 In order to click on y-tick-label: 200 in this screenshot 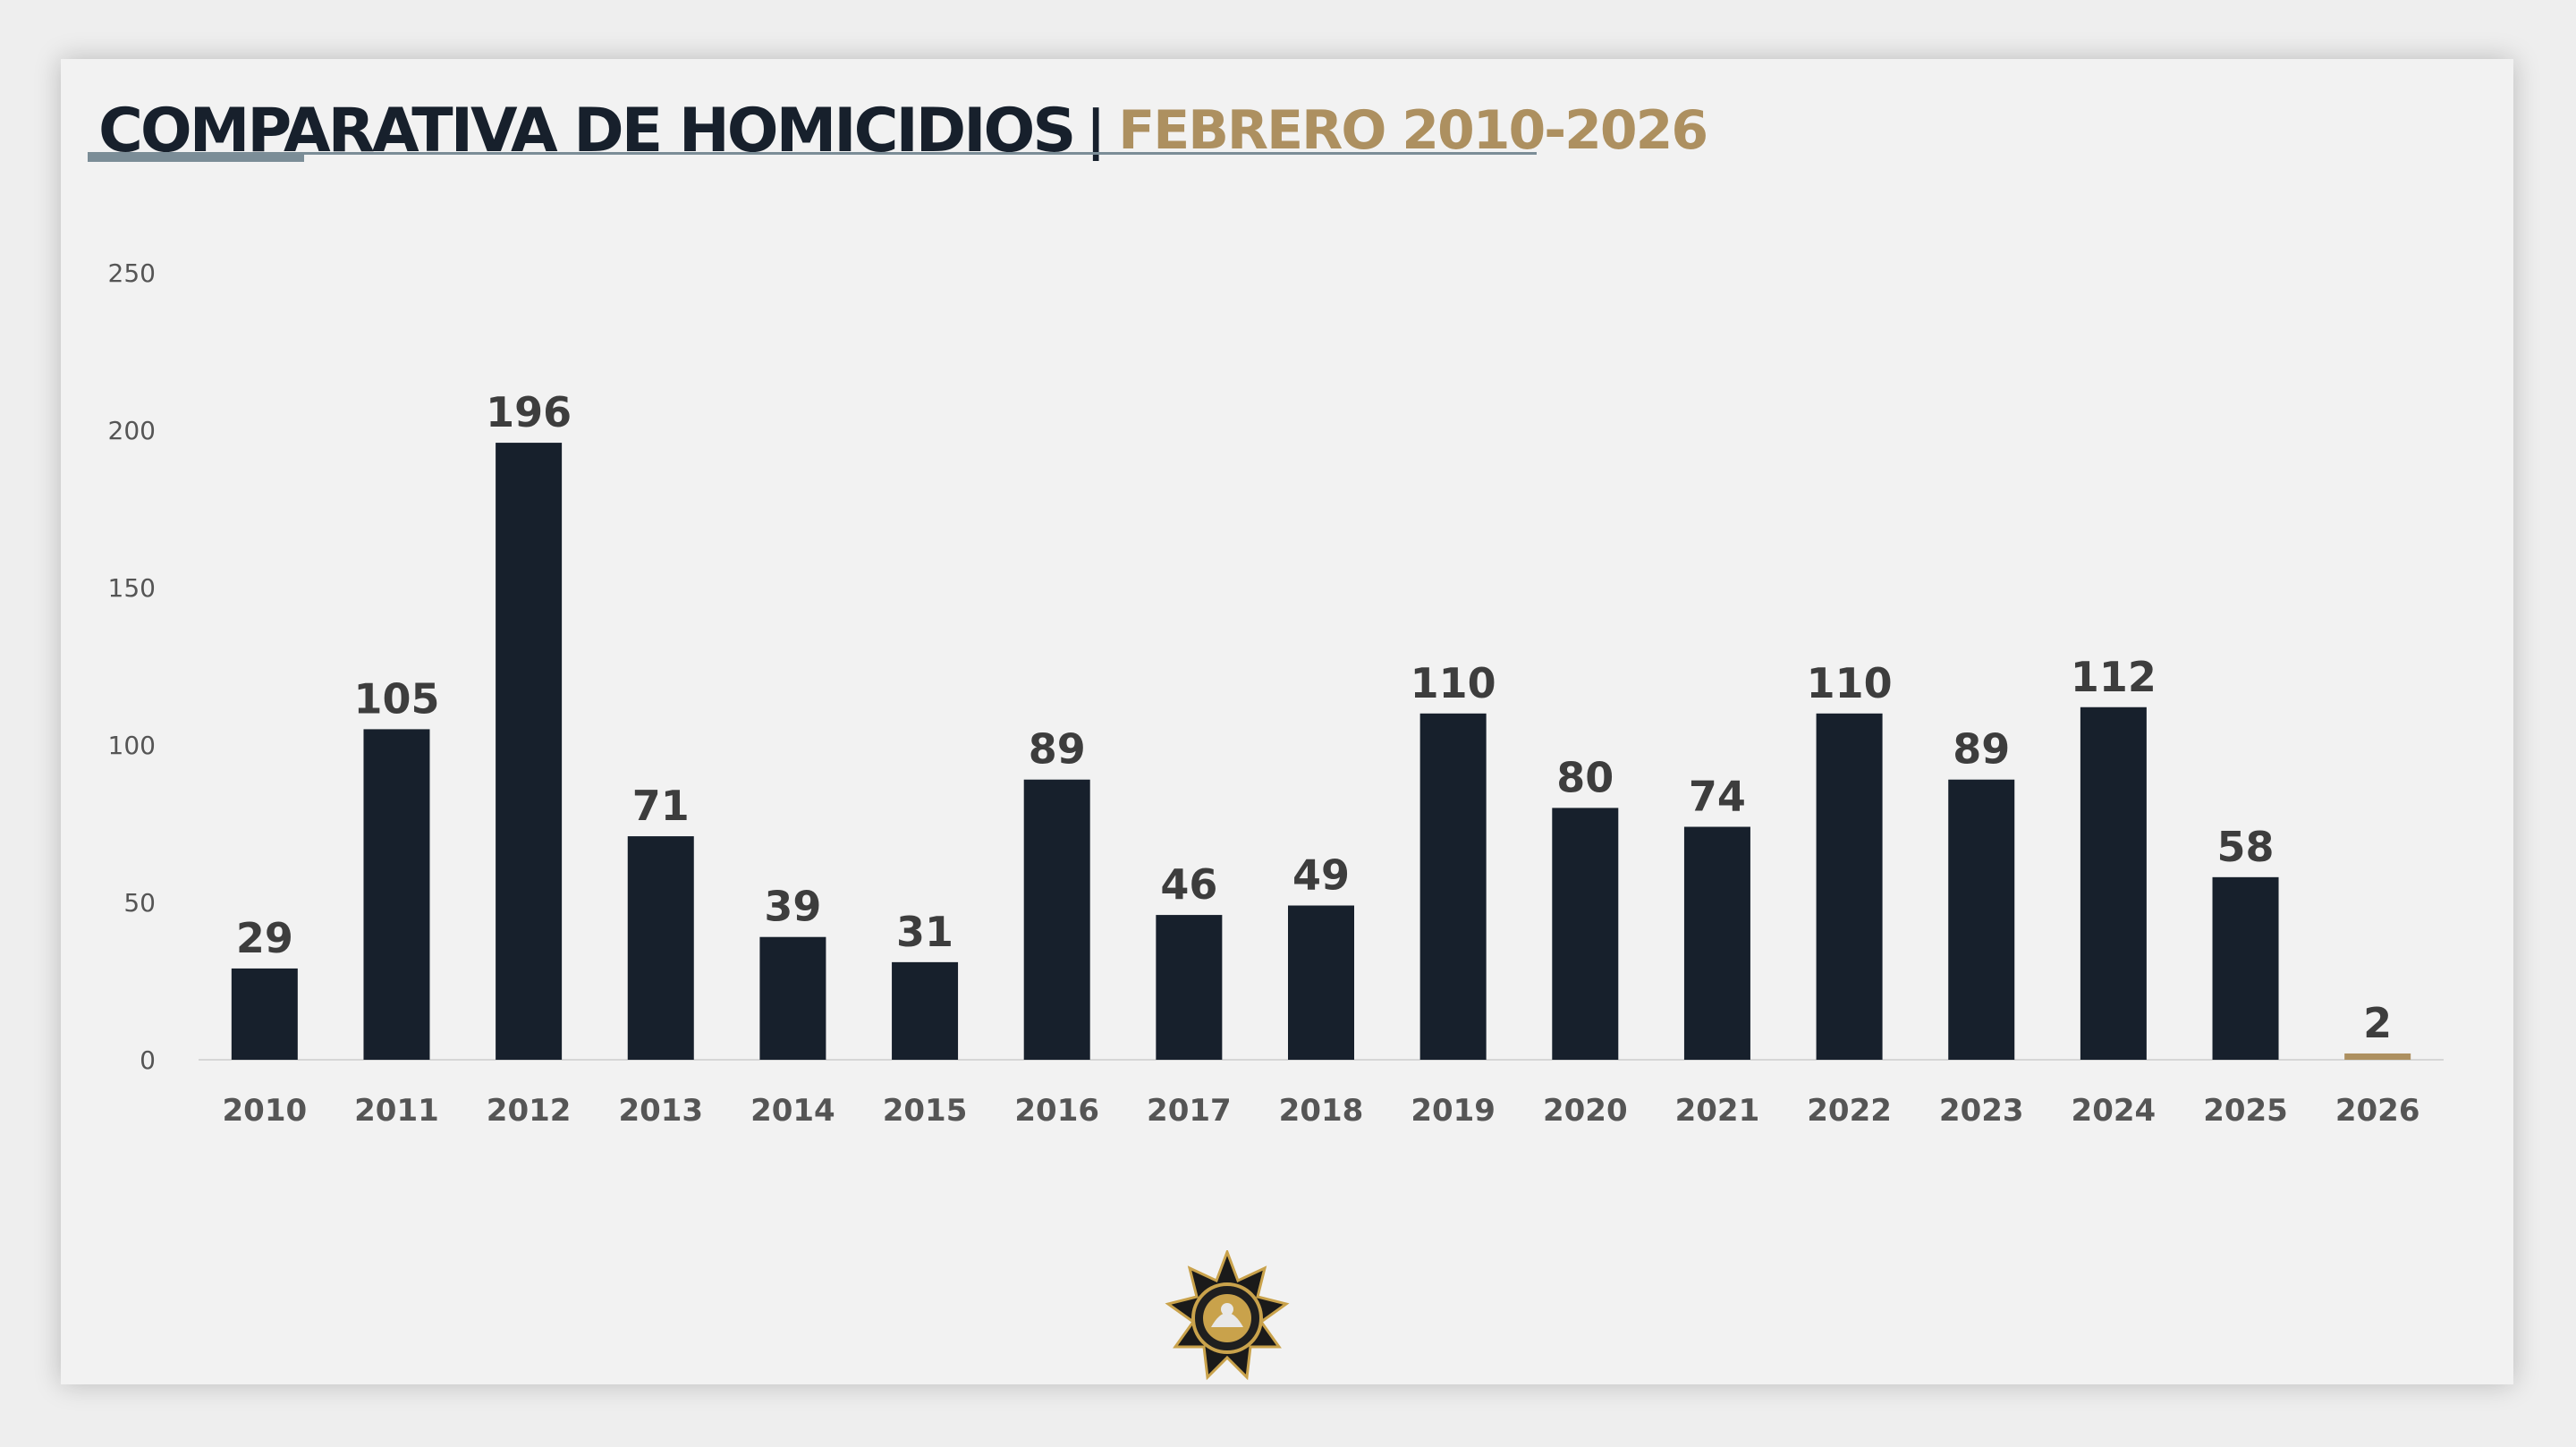, I will do `click(132, 430)`.